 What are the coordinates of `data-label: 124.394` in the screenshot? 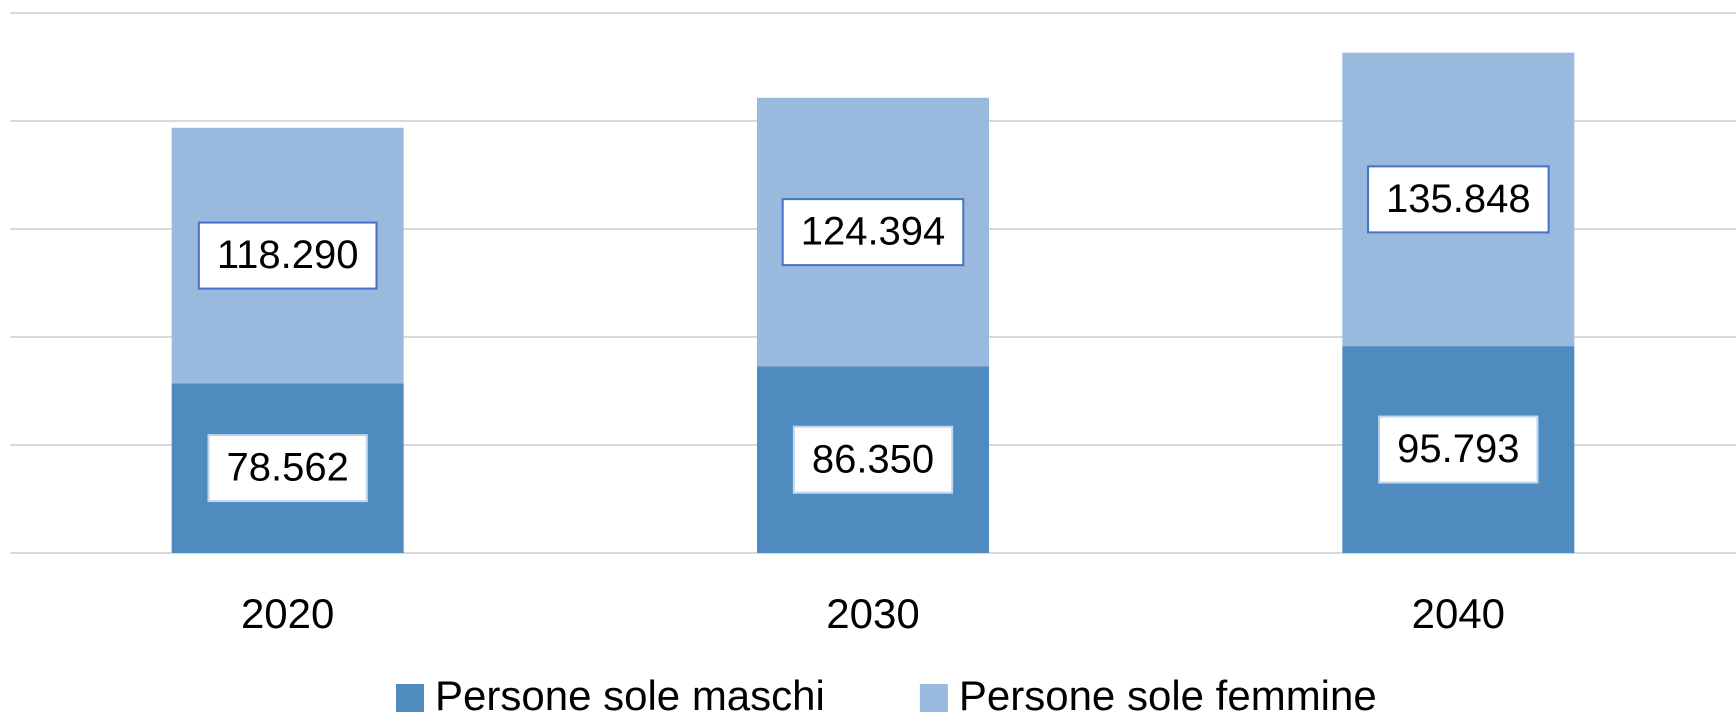 It's located at (873, 232).